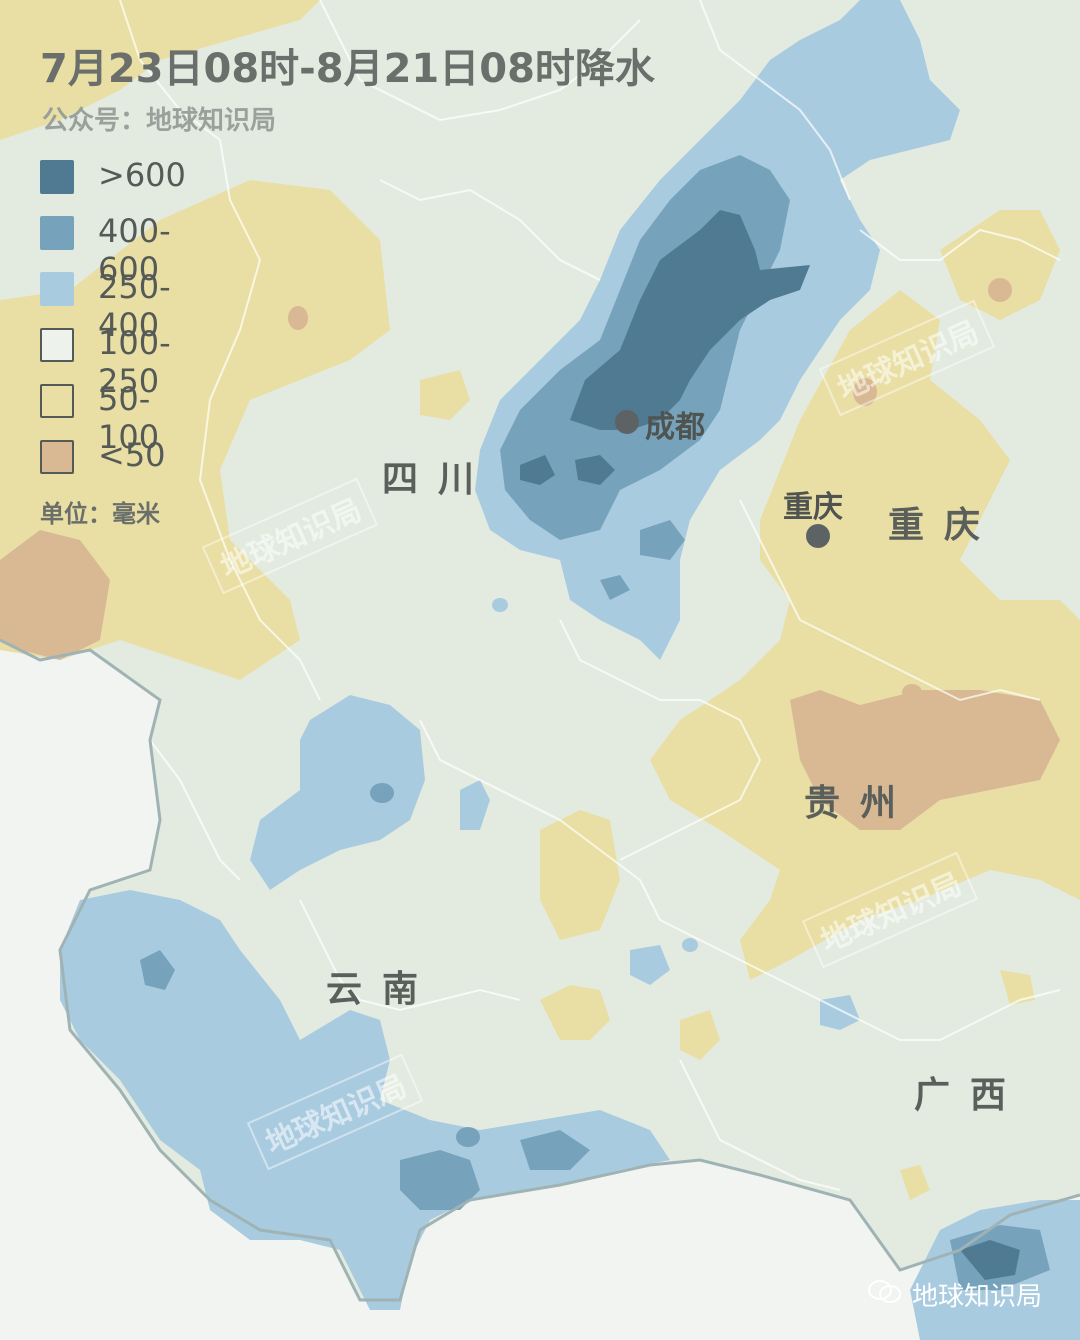 This screenshot has height=1340, width=1080. Describe the element at coordinates (438, 479) in the screenshot. I see `region-label-sichuan: 四川` at that location.